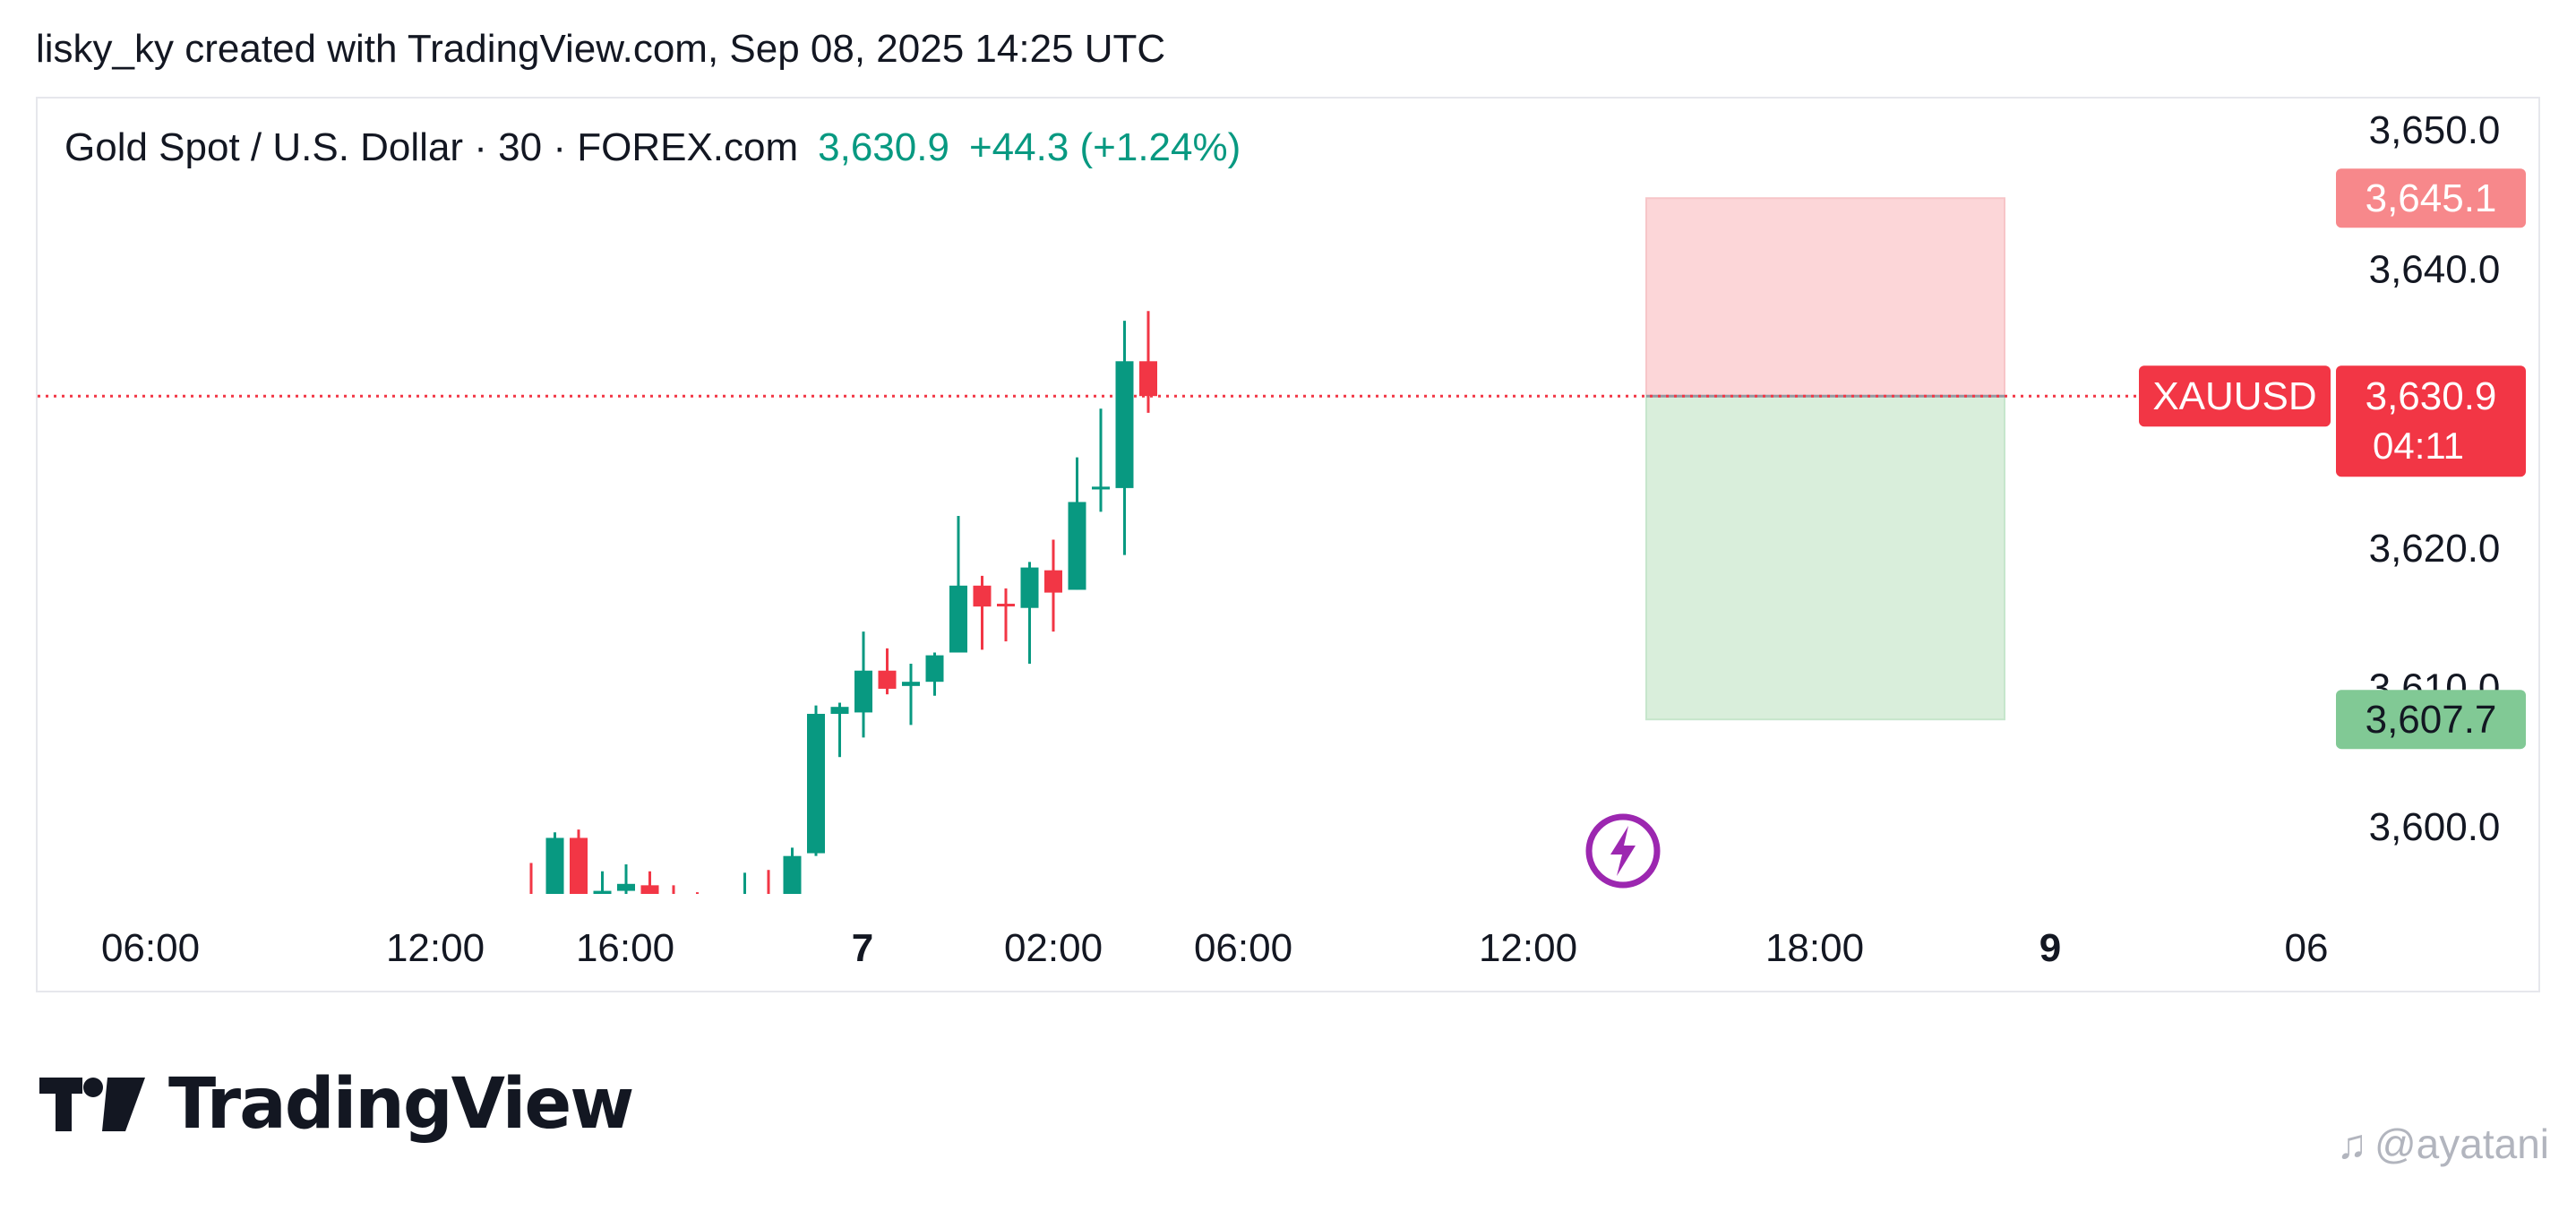 The image size is (2576, 1211). Describe the element at coordinates (1104, 147) in the screenshot. I see `price-change: +44.3 (+1.24%)` at that location.